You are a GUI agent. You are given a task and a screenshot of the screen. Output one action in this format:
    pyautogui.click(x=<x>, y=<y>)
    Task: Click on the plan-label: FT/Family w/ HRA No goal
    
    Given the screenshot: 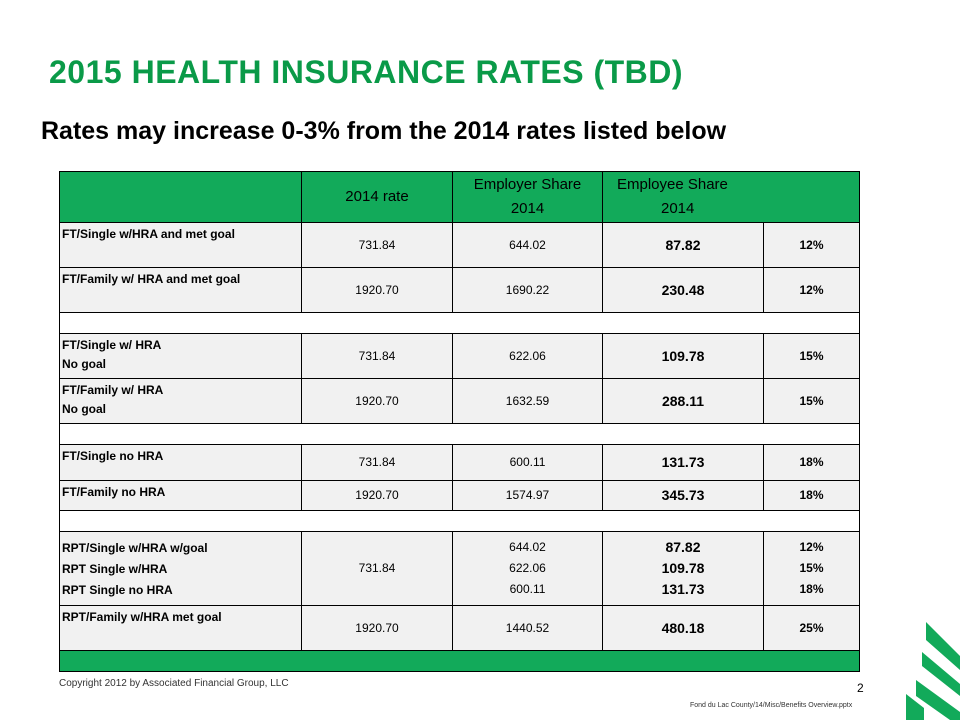 What is the action you would take?
    pyautogui.click(x=180, y=401)
    